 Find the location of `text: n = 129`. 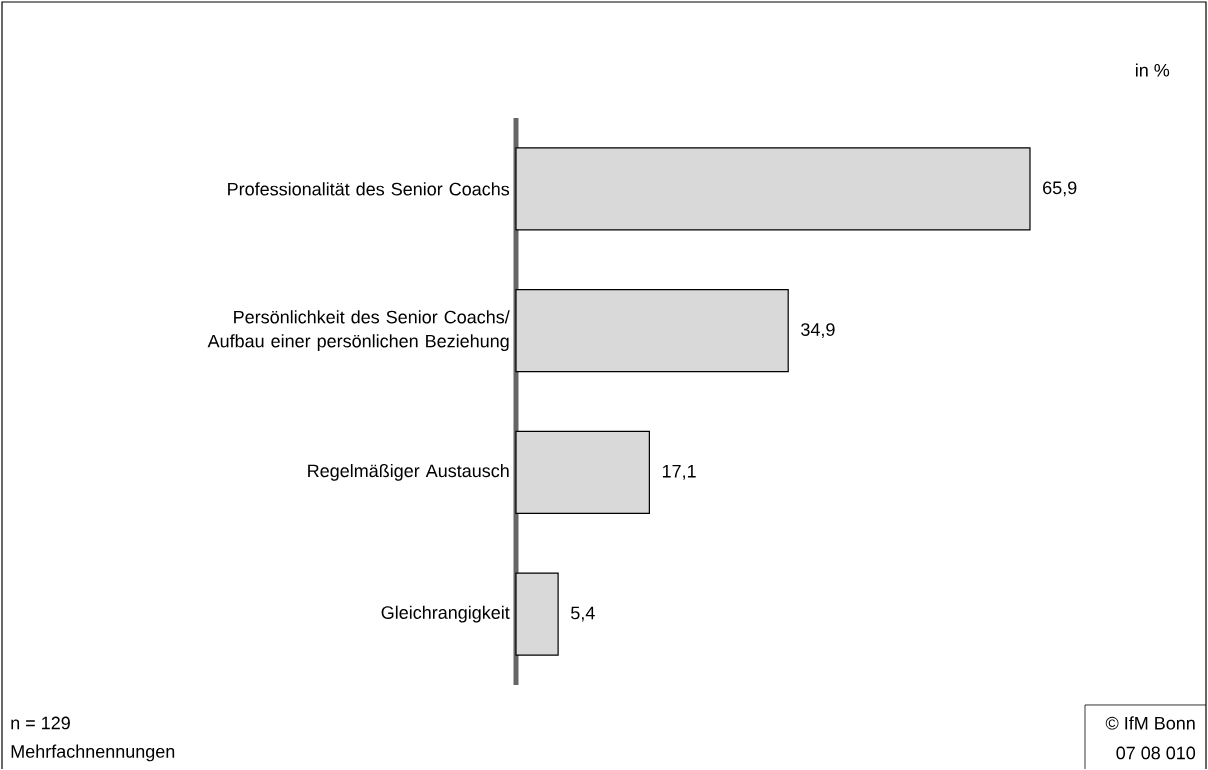

text: n = 129 is located at coordinates (40, 723).